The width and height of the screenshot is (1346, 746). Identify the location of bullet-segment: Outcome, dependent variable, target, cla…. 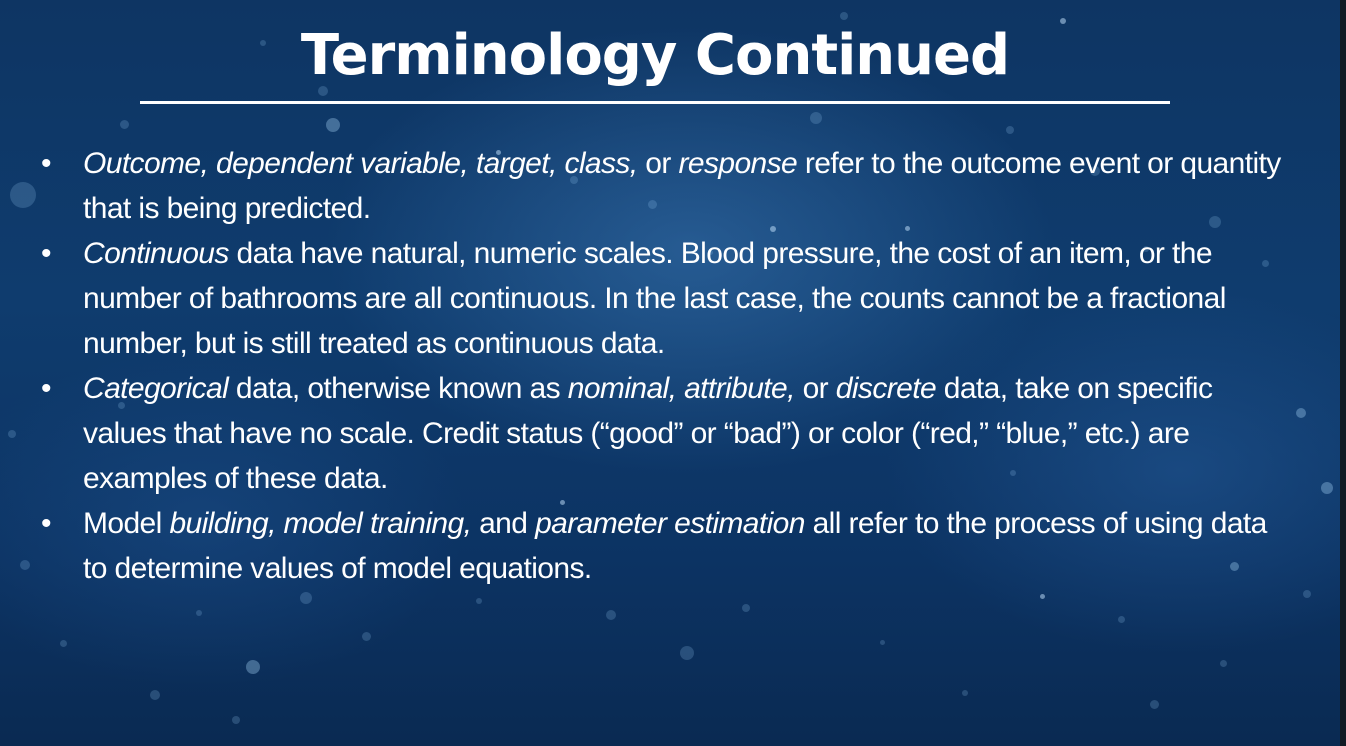
(360, 163).